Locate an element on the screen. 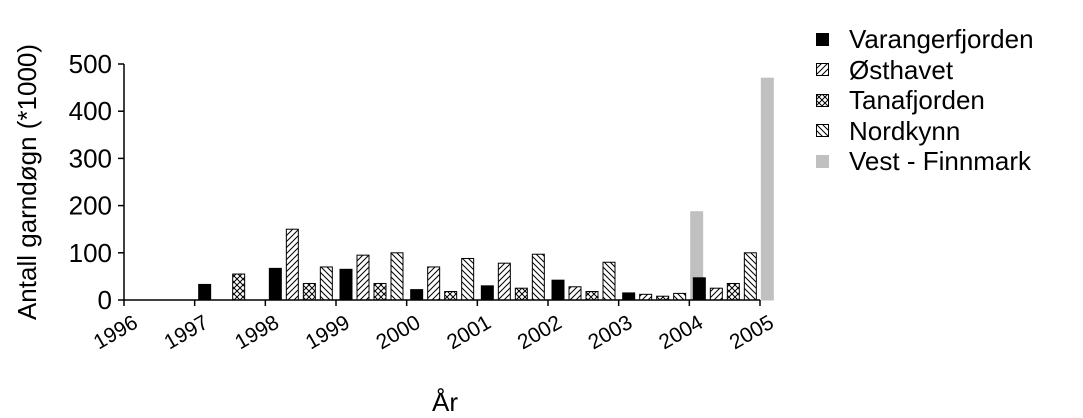  legend-swatch-solid-gray is located at coordinates (822, 161).